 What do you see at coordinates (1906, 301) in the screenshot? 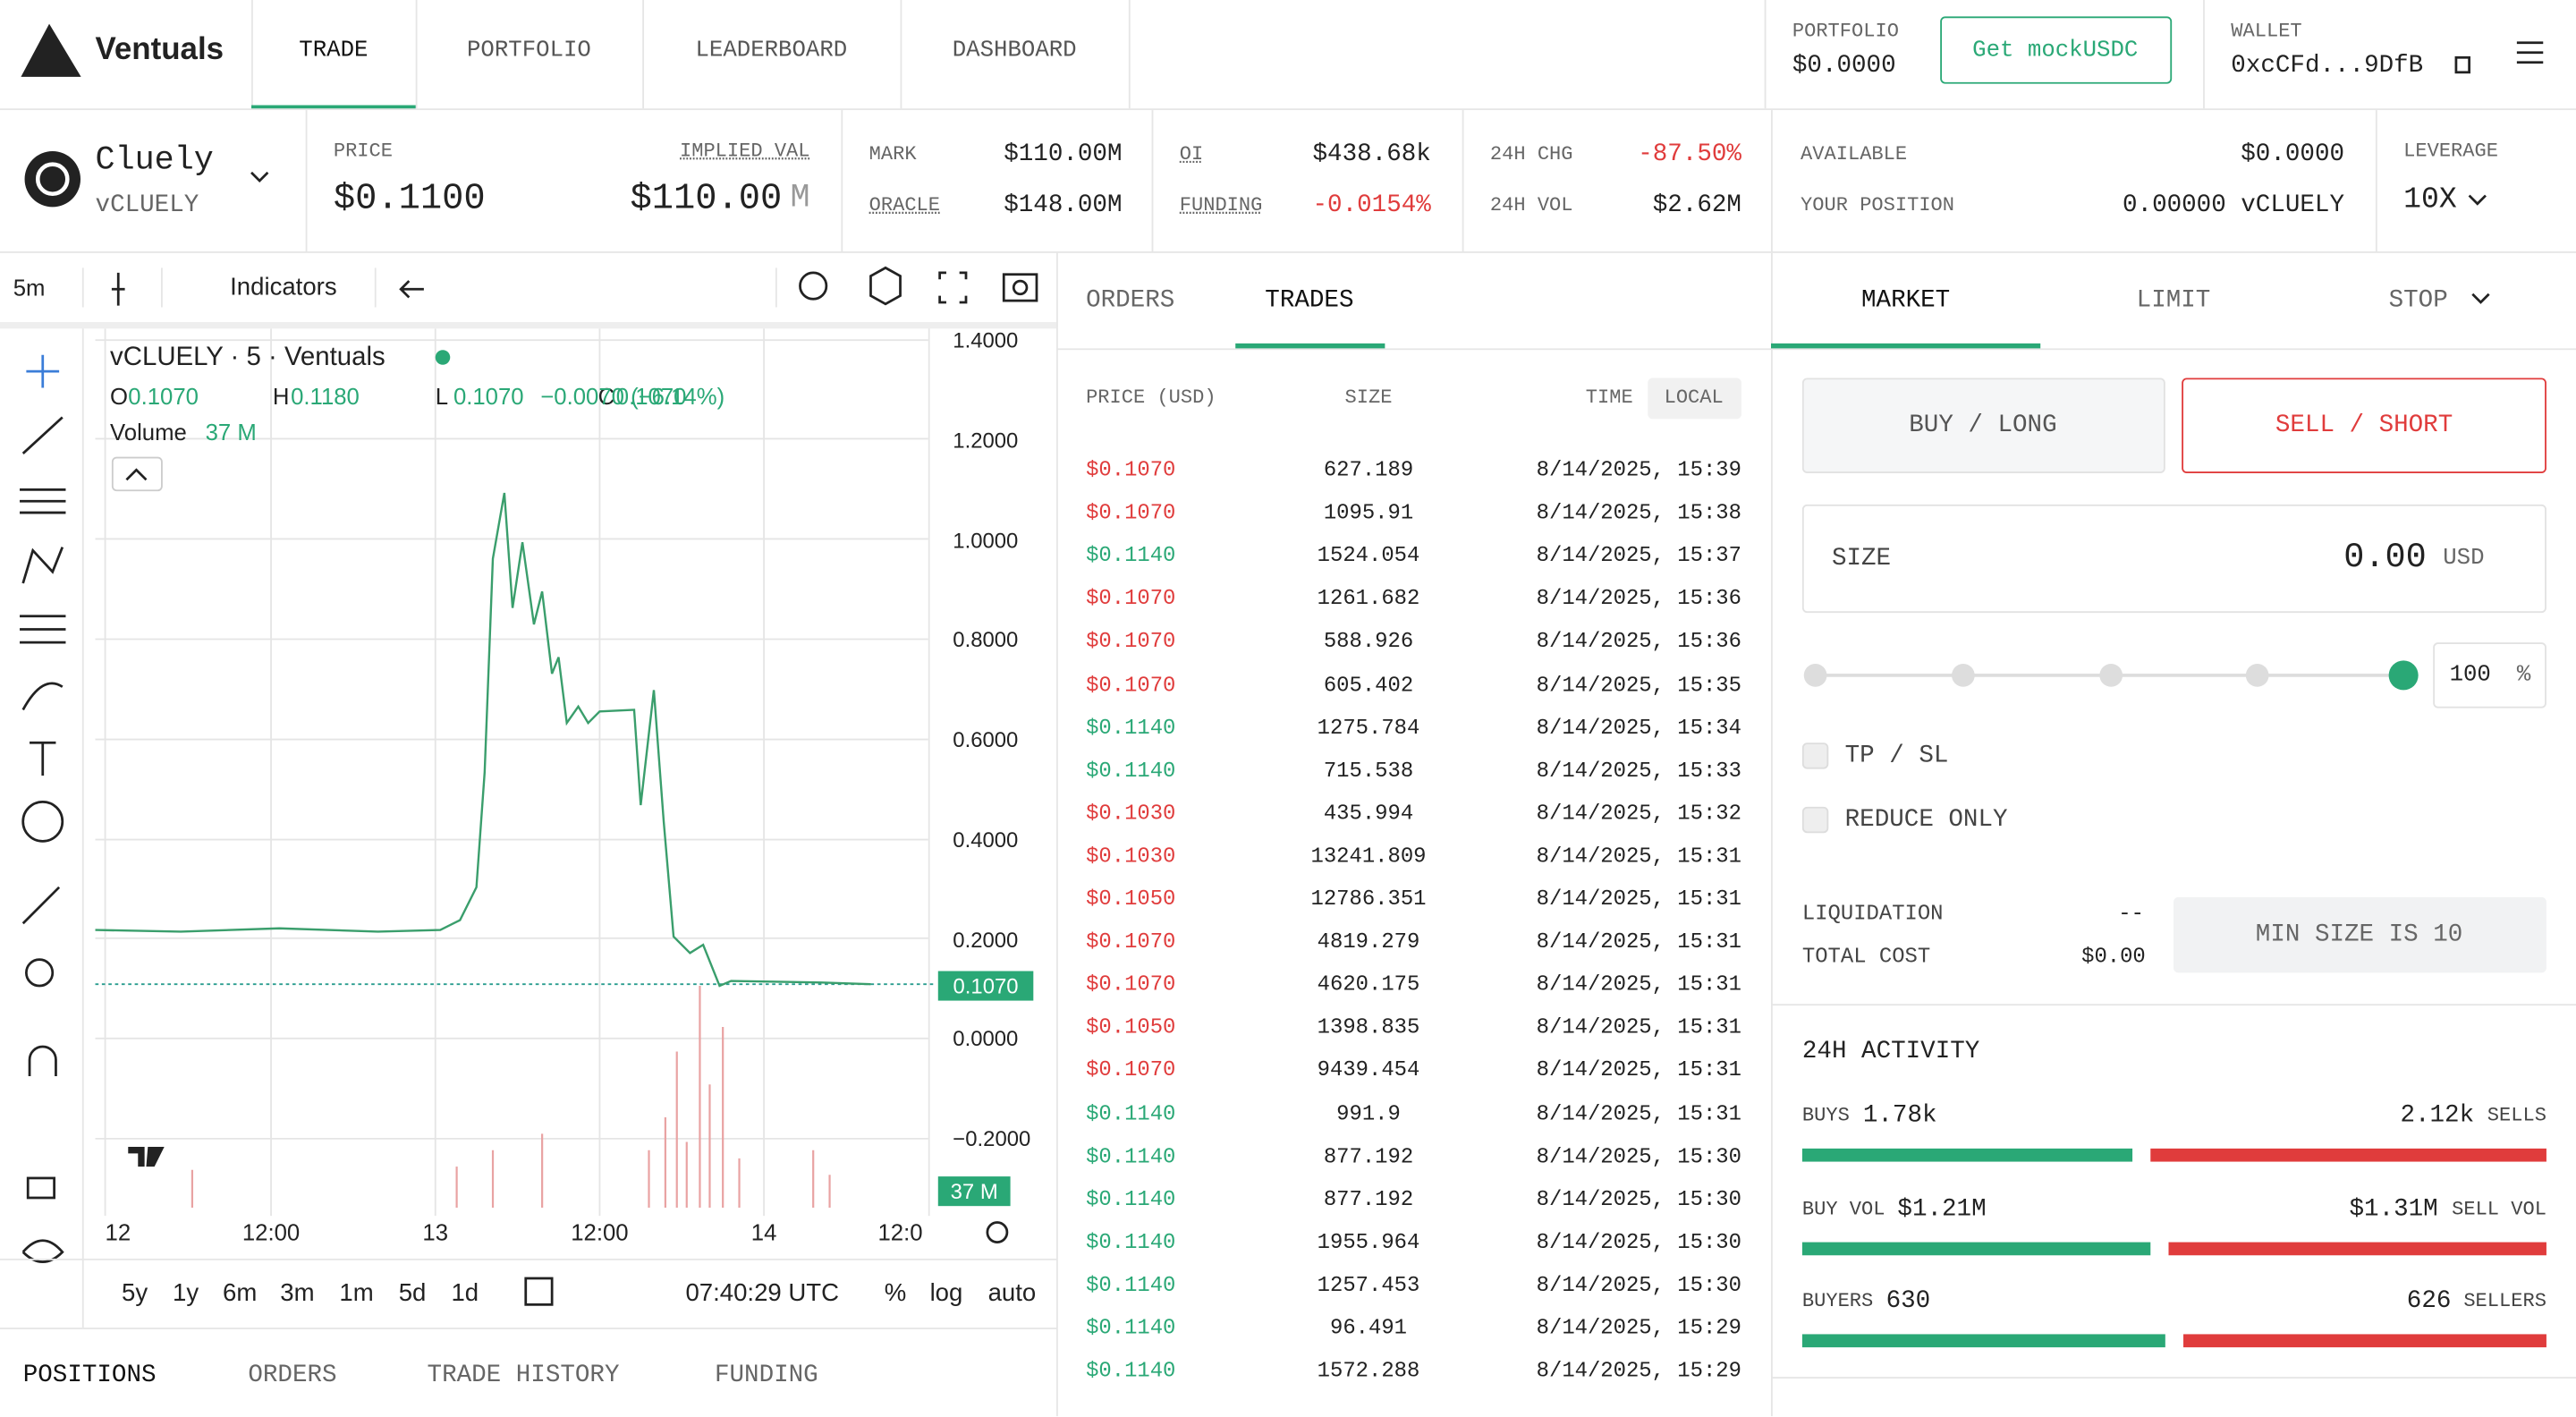
I see `order-tab: MARKET` at bounding box center [1906, 301].